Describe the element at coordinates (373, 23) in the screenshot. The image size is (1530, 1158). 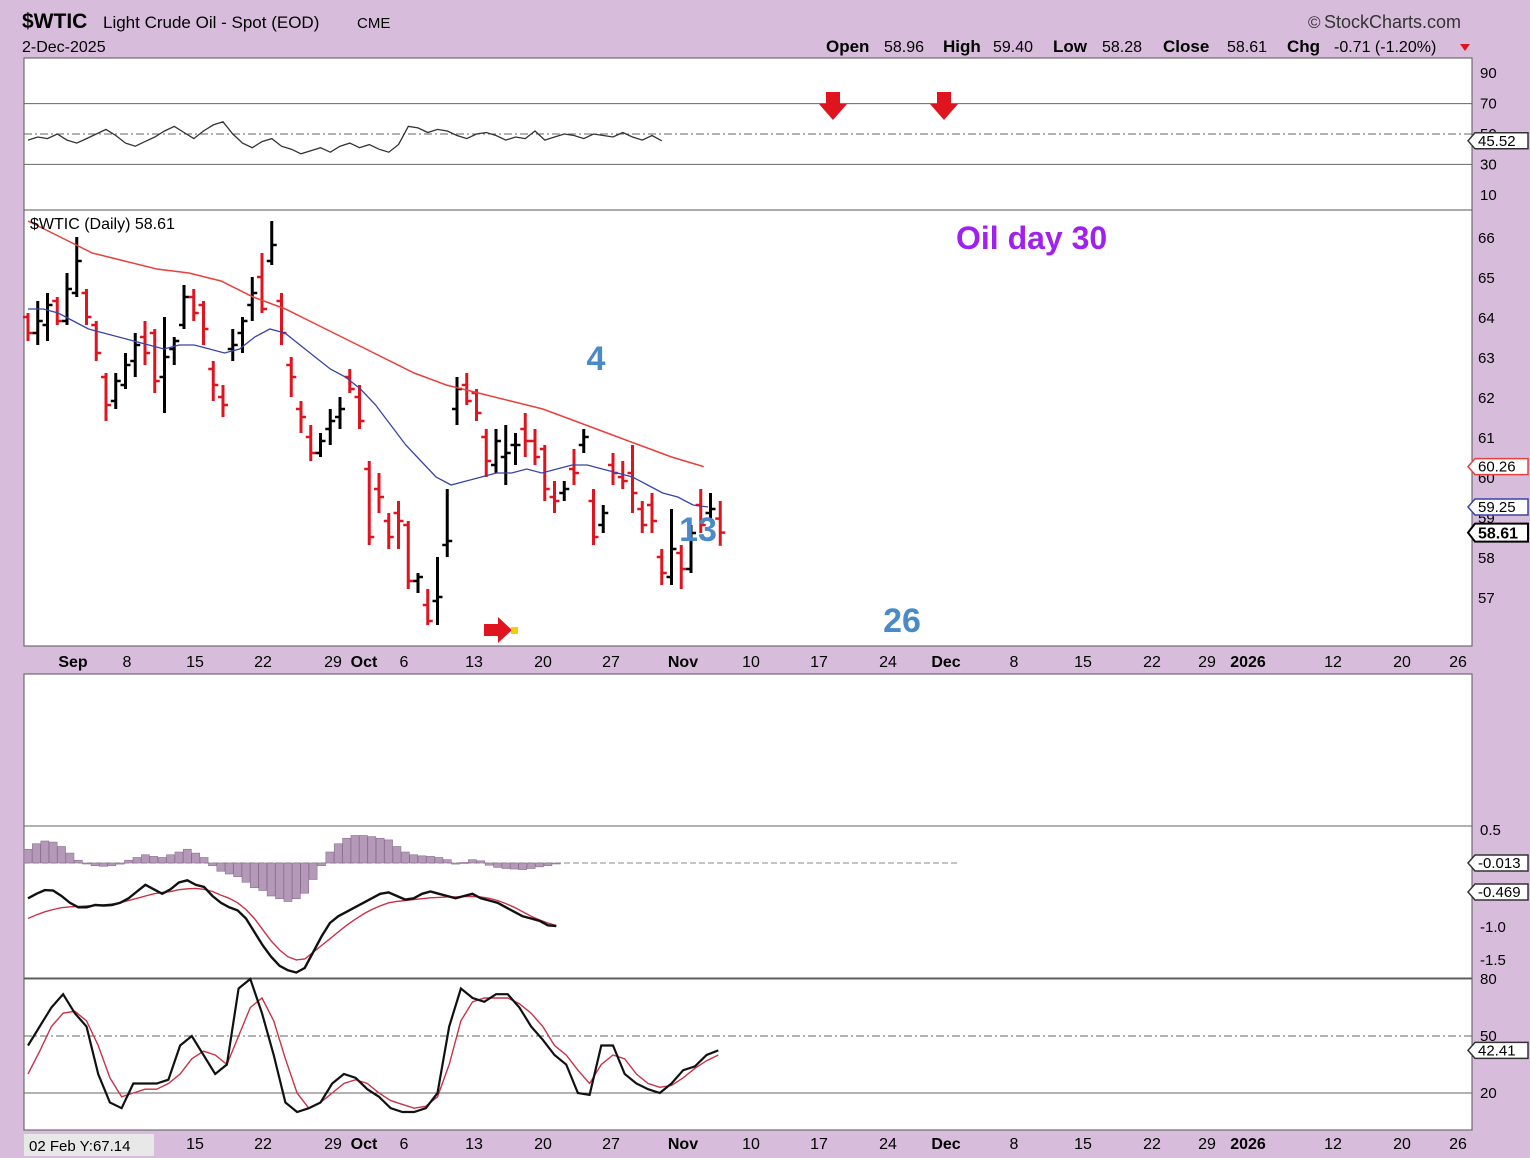
I see `exchange: CME` at that location.